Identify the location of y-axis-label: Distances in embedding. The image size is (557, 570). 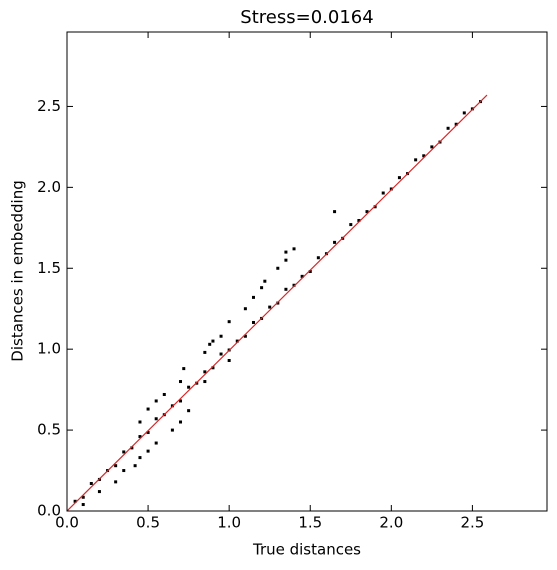
(18, 270).